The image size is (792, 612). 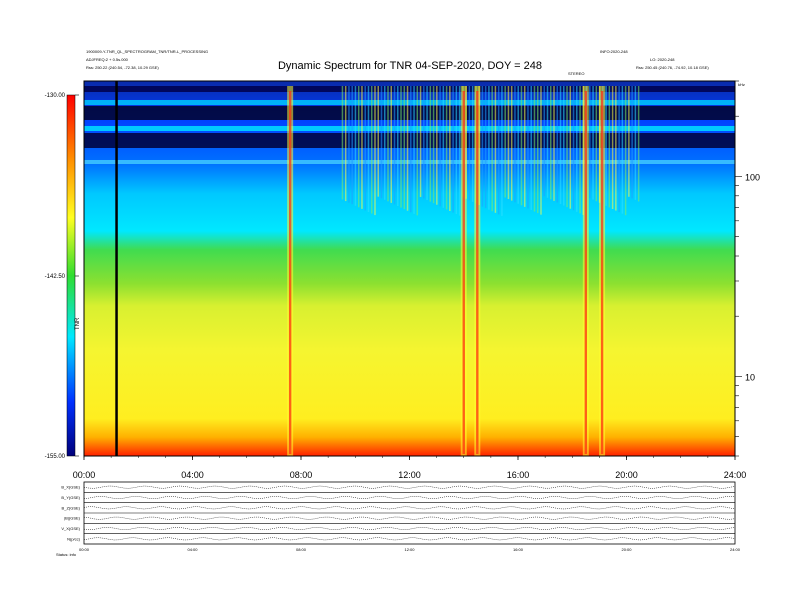 What do you see at coordinates (192, 475) in the screenshot?
I see `x-tick-label: 04:00` at bounding box center [192, 475].